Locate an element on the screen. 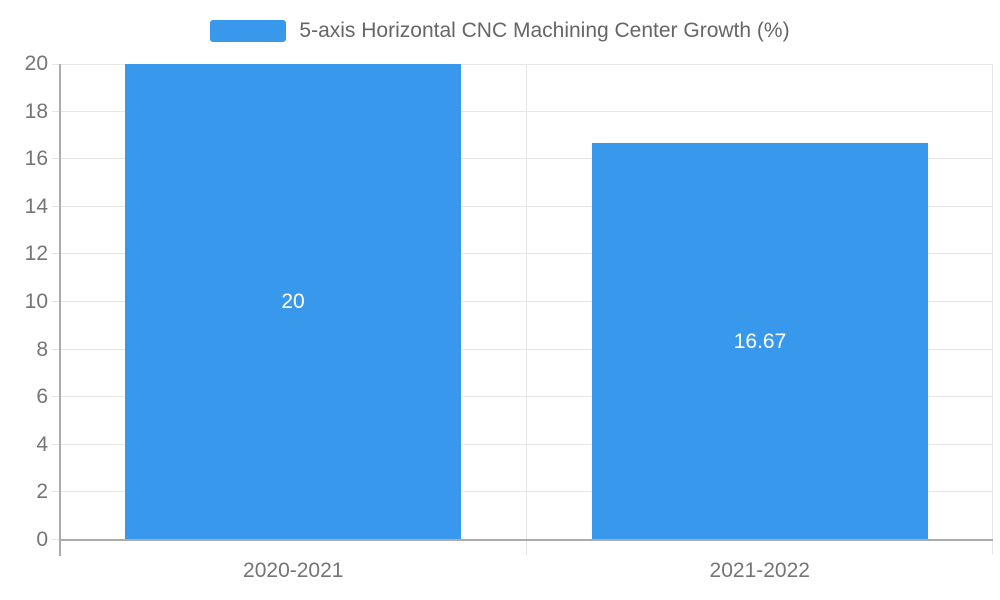 This screenshot has width=1000, height=600. bar-value-label: 16.67 is located at coordinates (760, 341).